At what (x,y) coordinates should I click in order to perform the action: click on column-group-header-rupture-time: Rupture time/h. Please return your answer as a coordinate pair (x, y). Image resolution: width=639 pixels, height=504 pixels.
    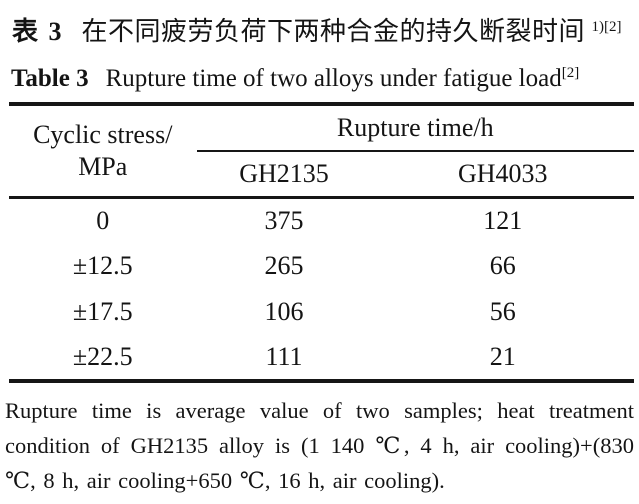
    Looking at the image, I should click on (415, 128).